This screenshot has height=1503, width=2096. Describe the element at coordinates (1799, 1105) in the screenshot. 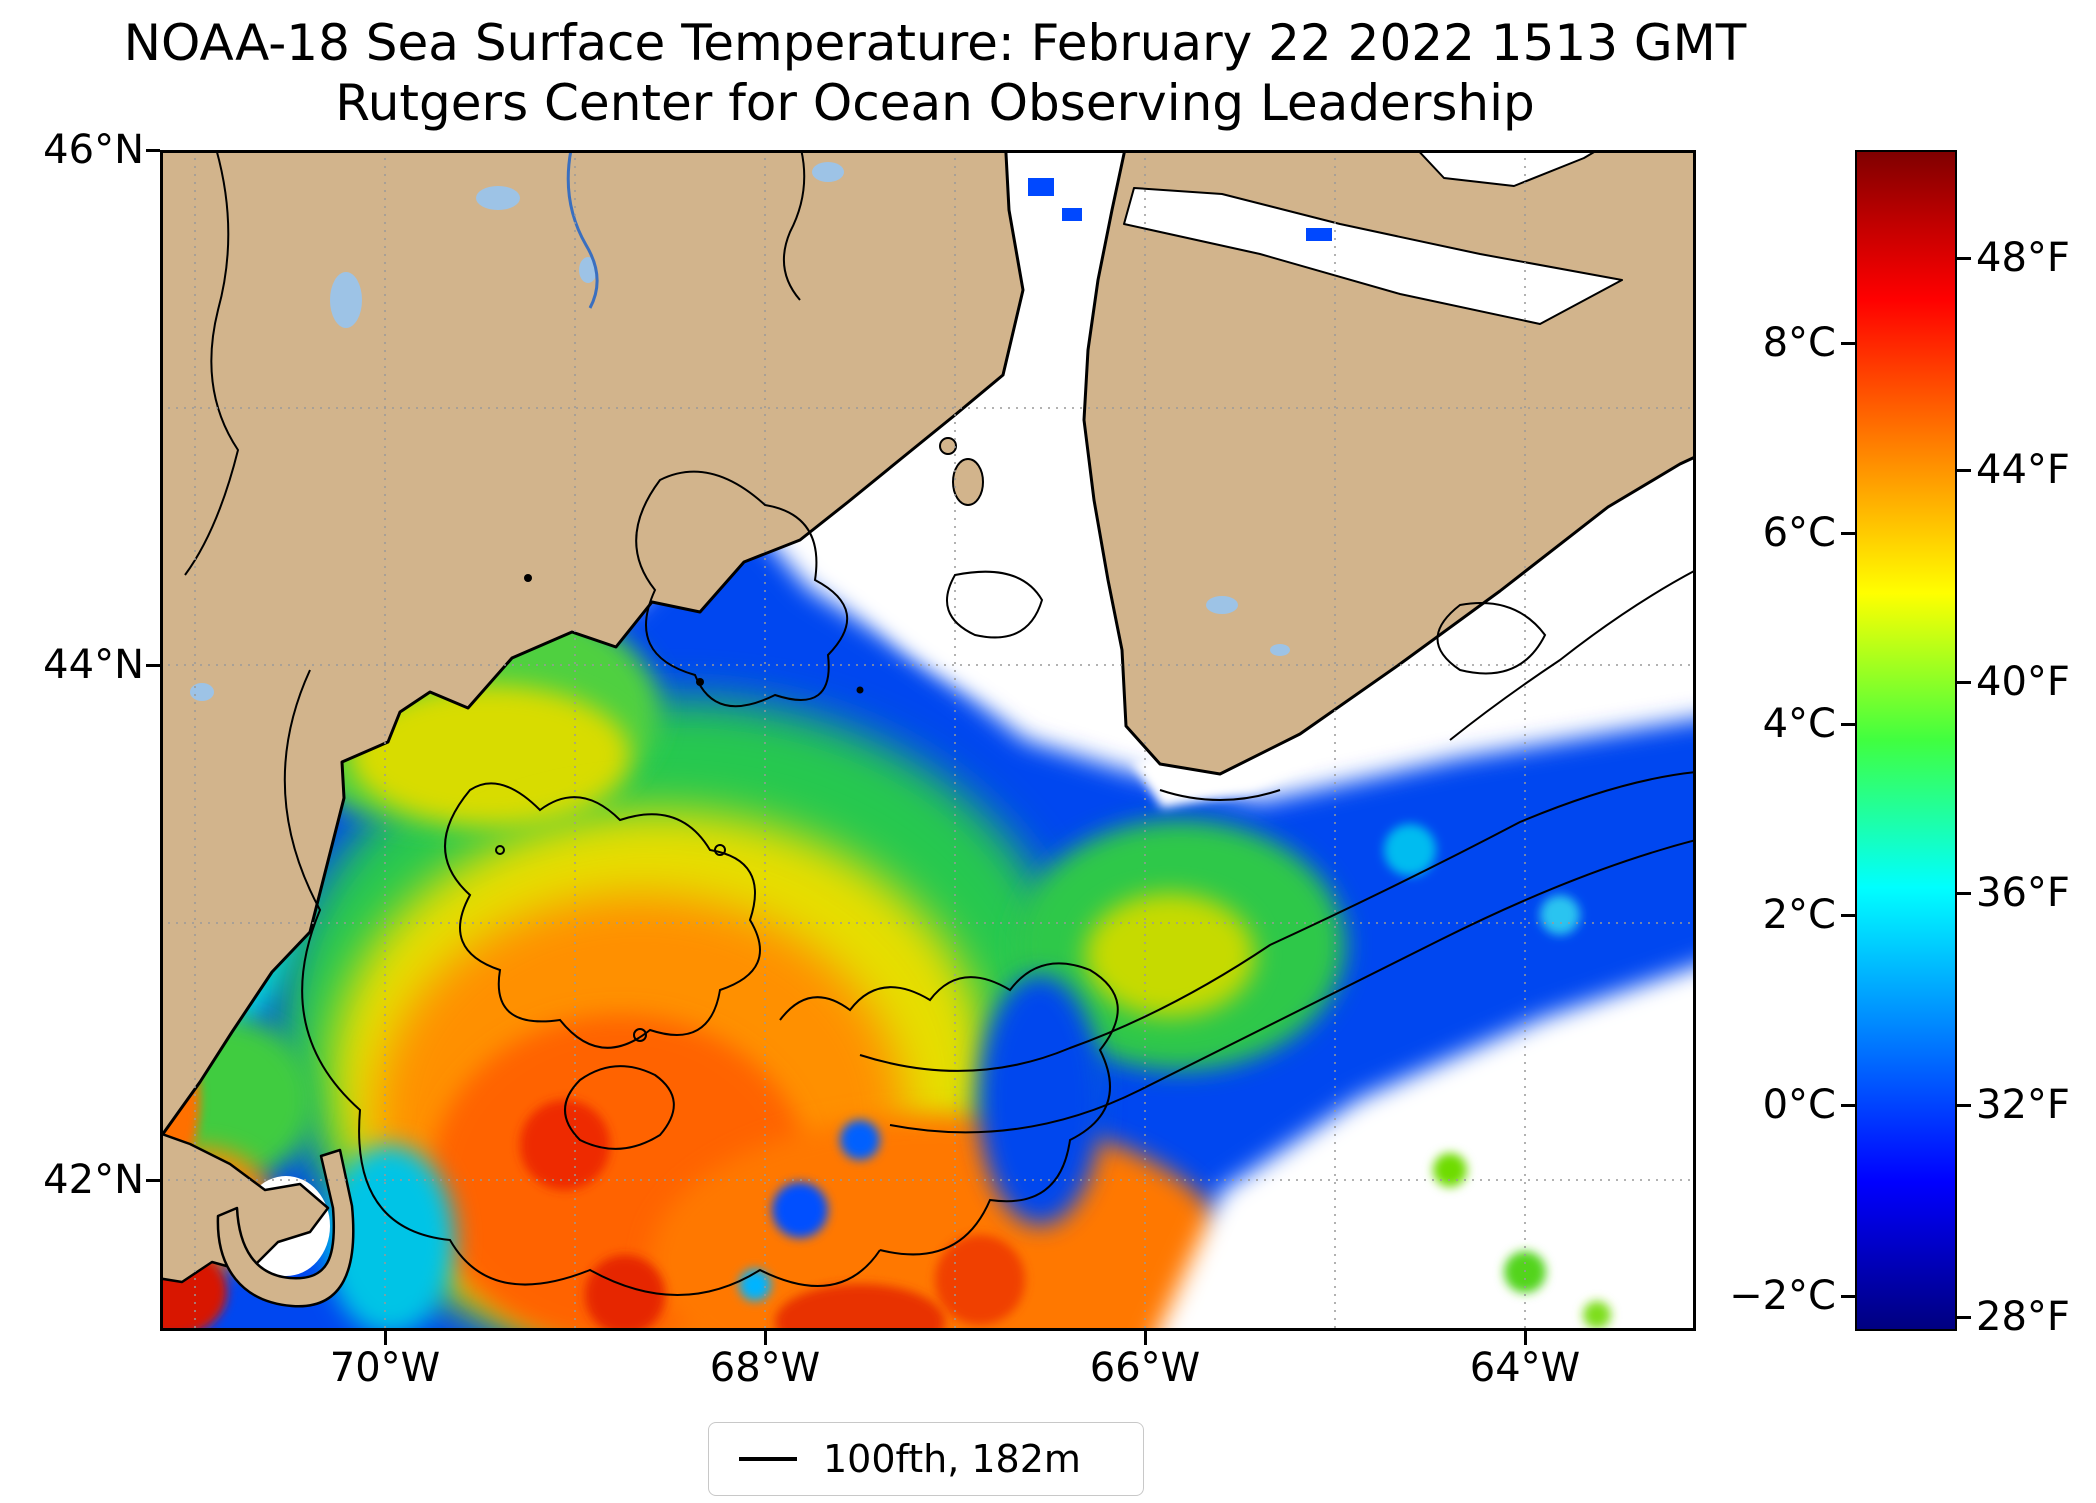

I see `colorbar-label-0c: 0°C` at that location.